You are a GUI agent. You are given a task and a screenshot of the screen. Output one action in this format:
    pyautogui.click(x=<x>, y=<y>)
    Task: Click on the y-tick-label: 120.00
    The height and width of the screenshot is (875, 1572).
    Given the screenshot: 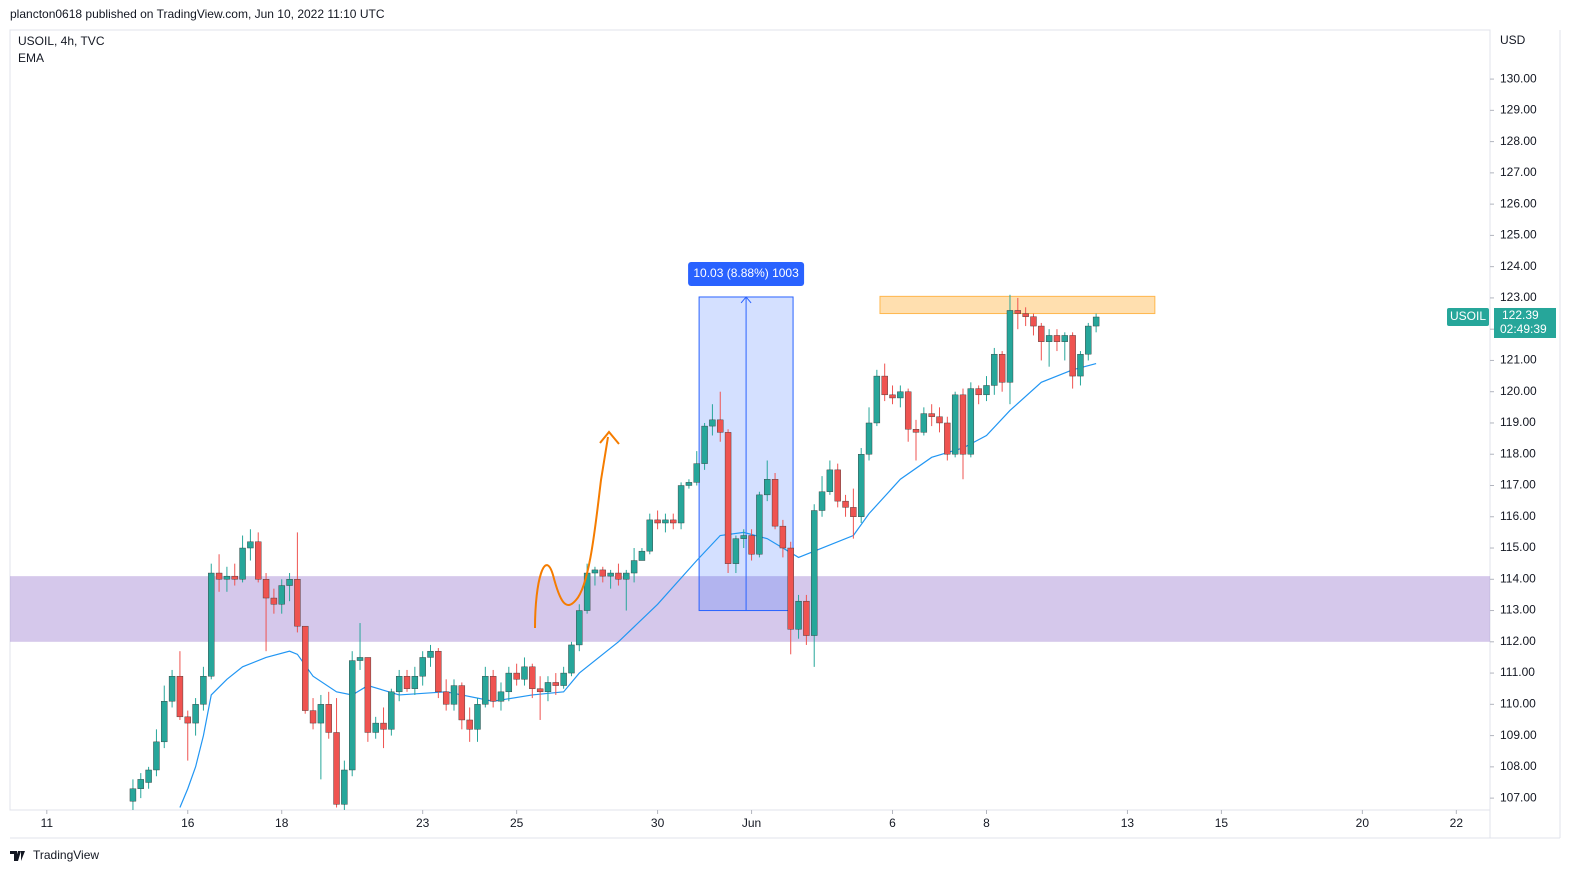 What is the action you would take?
    pyautogui.click(x=1518, y=391)
    